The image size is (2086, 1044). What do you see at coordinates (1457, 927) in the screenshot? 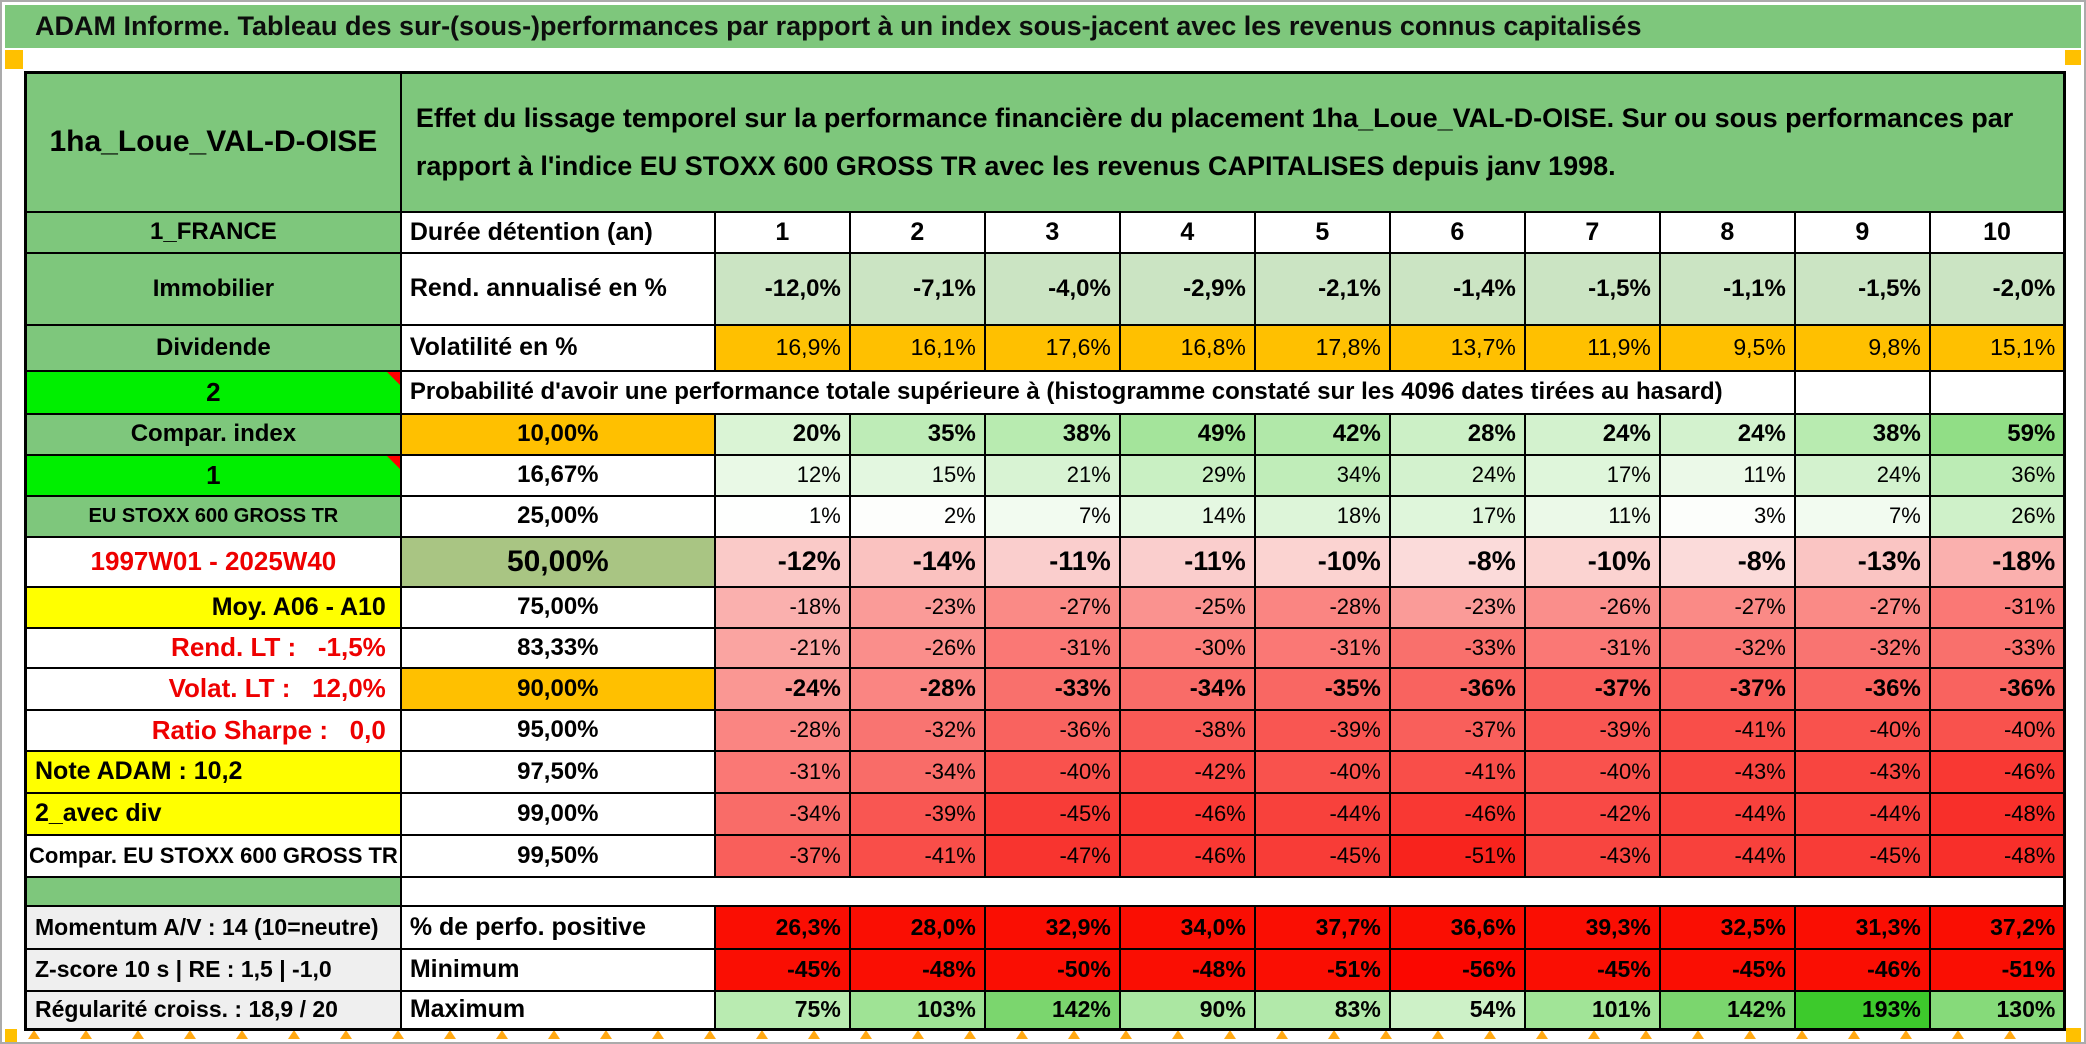
I see `data-cell: 36,6%` at bounding box center [1457, 927].